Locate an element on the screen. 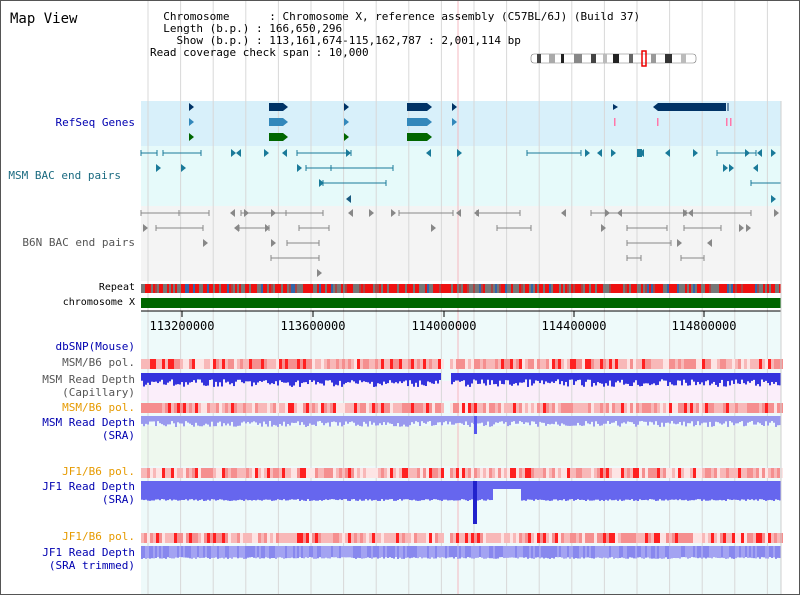 The width and height of the screenshot is (800, 595). track-label-msm-depth-sra: MSM Read Depth is located at coordinates (88, 422).